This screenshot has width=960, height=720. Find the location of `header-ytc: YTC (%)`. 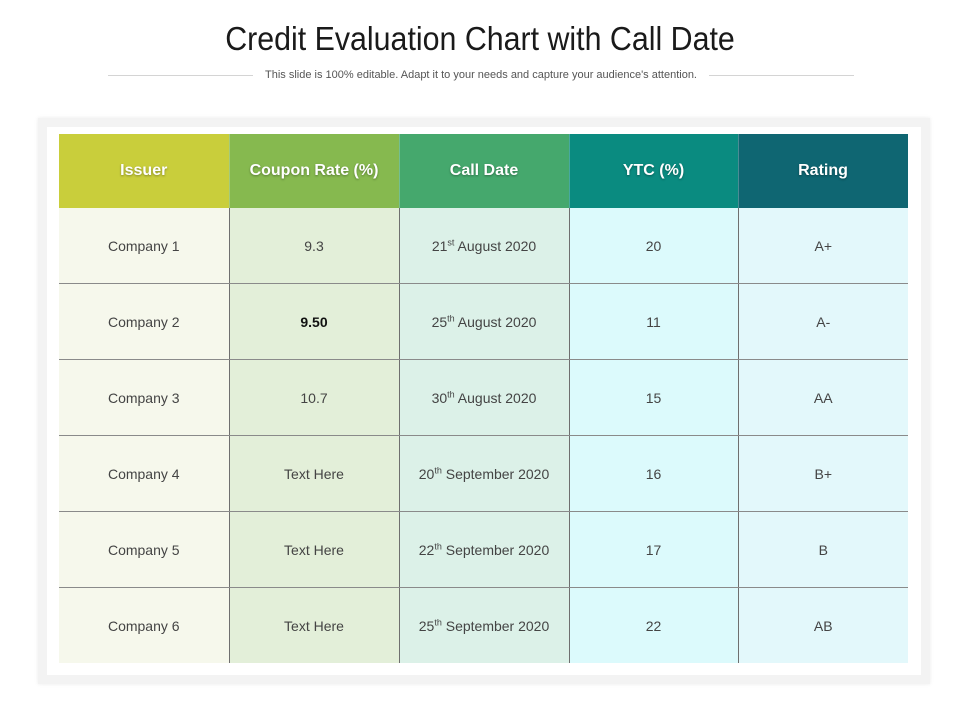

header-ytc: YTC (%) is located at coordinates (654, 171).